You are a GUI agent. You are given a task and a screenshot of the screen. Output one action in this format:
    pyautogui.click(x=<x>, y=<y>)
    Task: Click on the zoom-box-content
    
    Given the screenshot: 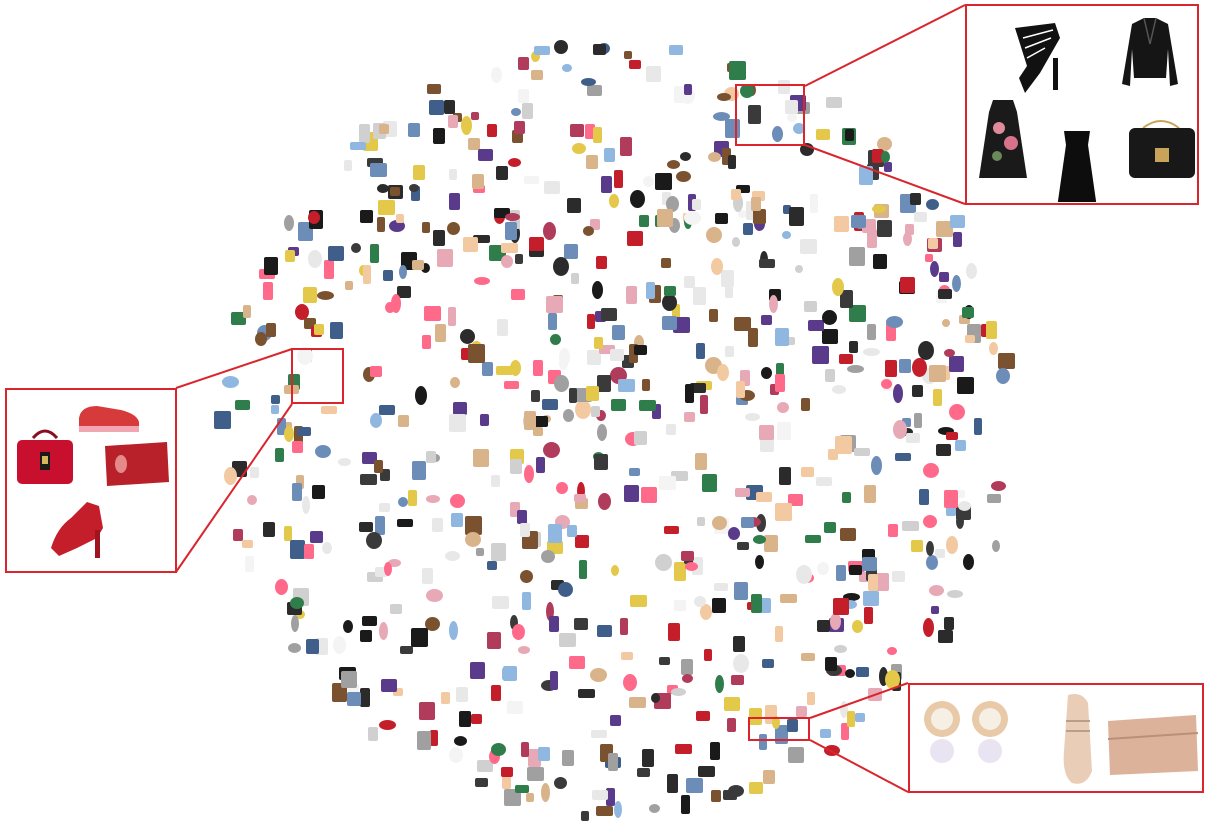 What is the action you would take?
    pyautogui.click(x=1087, y=109)
    